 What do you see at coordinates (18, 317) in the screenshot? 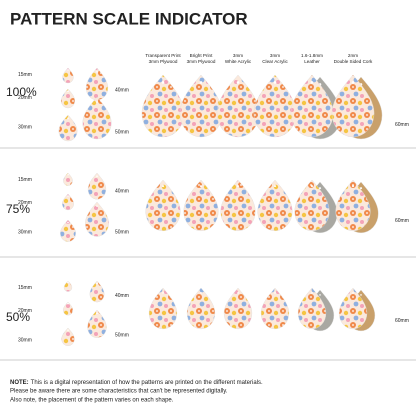
I see `scale-label: 50%` at bounding box center [18, 317].